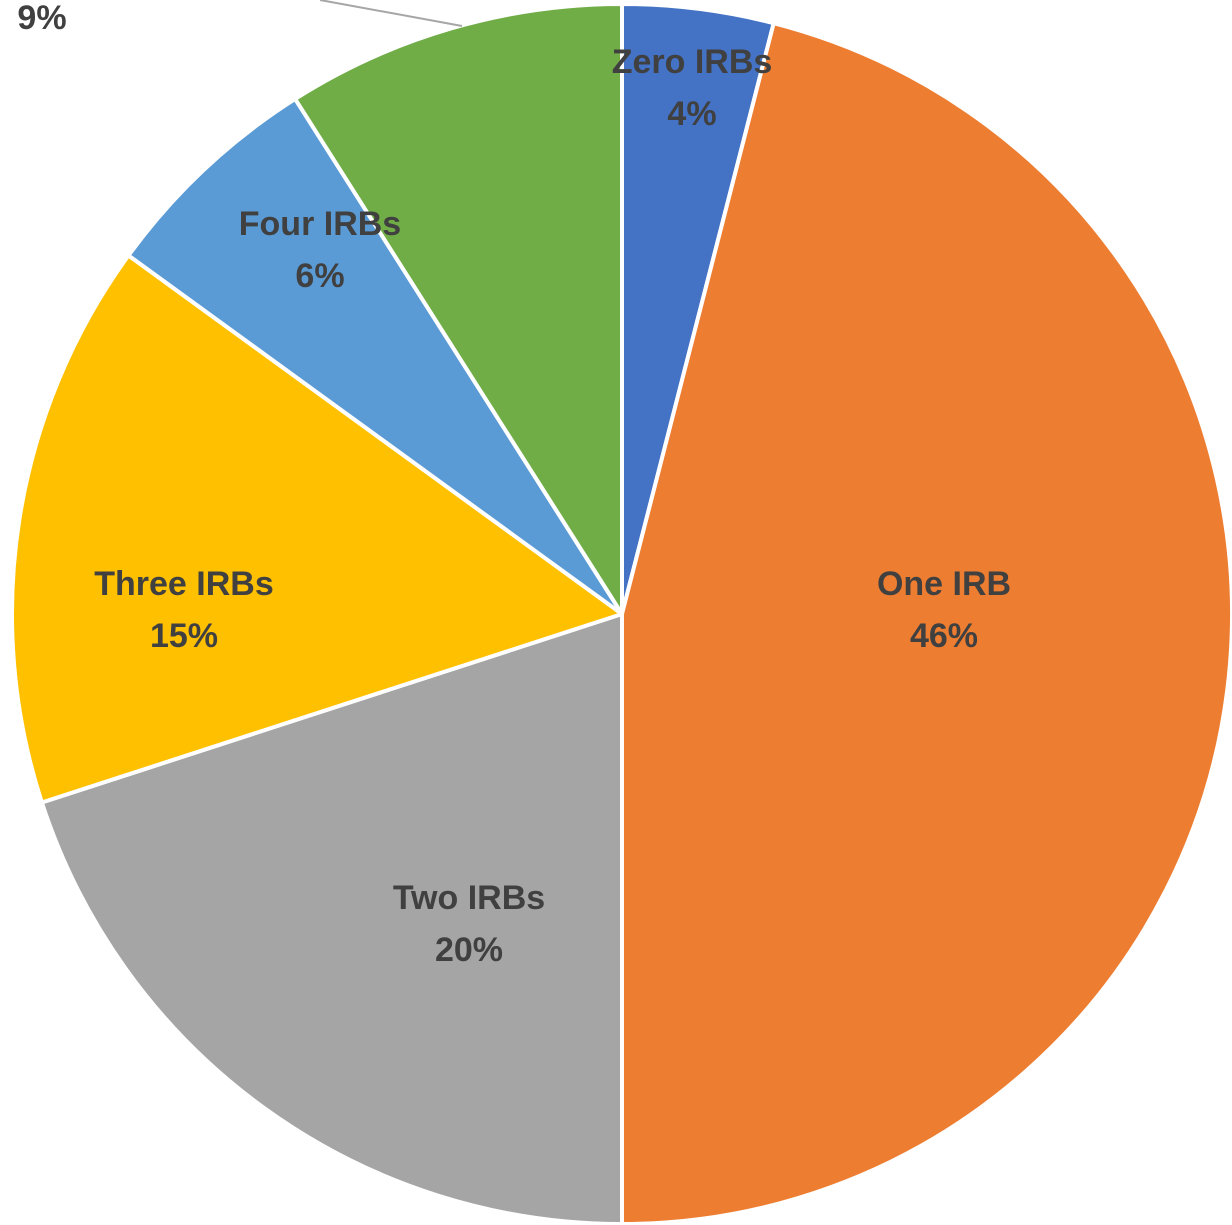  Describe the element at coordinates (944, 584) in the screenshot. I see `category-label-one-irb: One IRB` at that location.